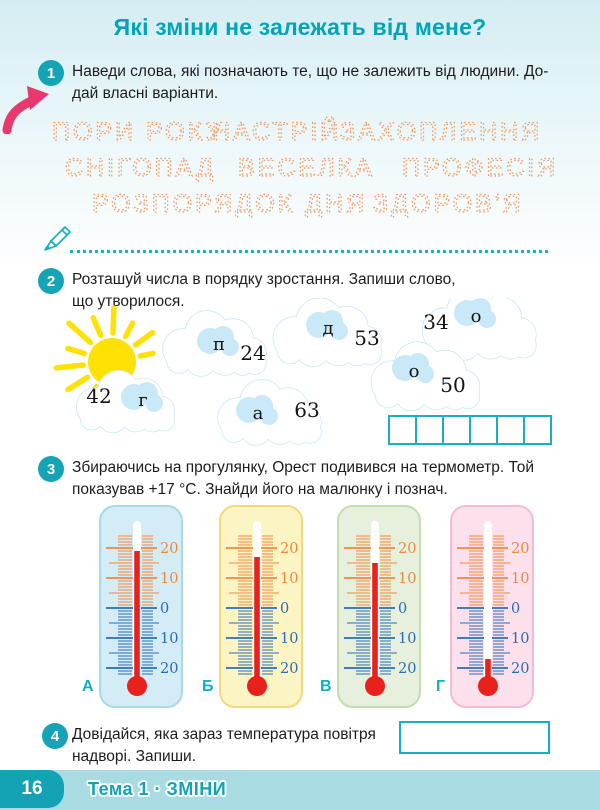 This screenshot has width=600, height=810. I want to click on cloud-letter: а, so click(258, 413).